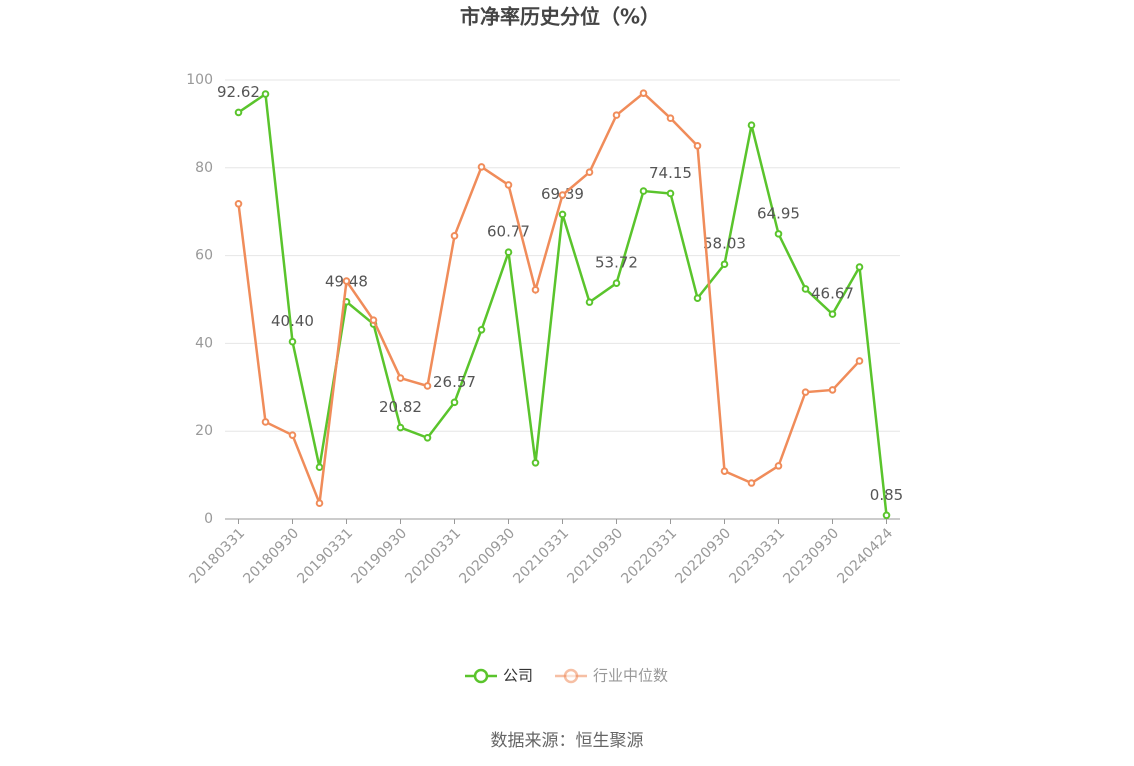 The height and width of the screenshot is (766, 1134). I want to click on y-tick-label: 80, so click(204, 168).